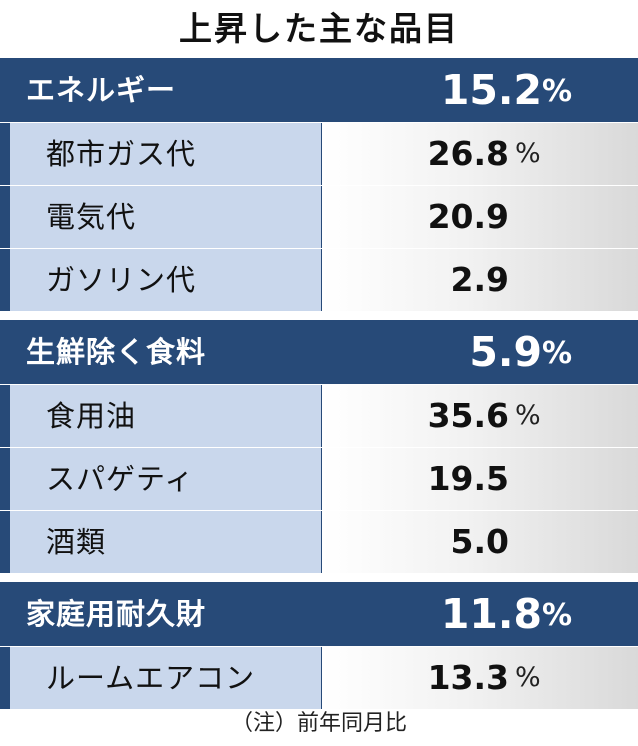  I want to click on row-label-cell: 電気代, so click(165, 217).